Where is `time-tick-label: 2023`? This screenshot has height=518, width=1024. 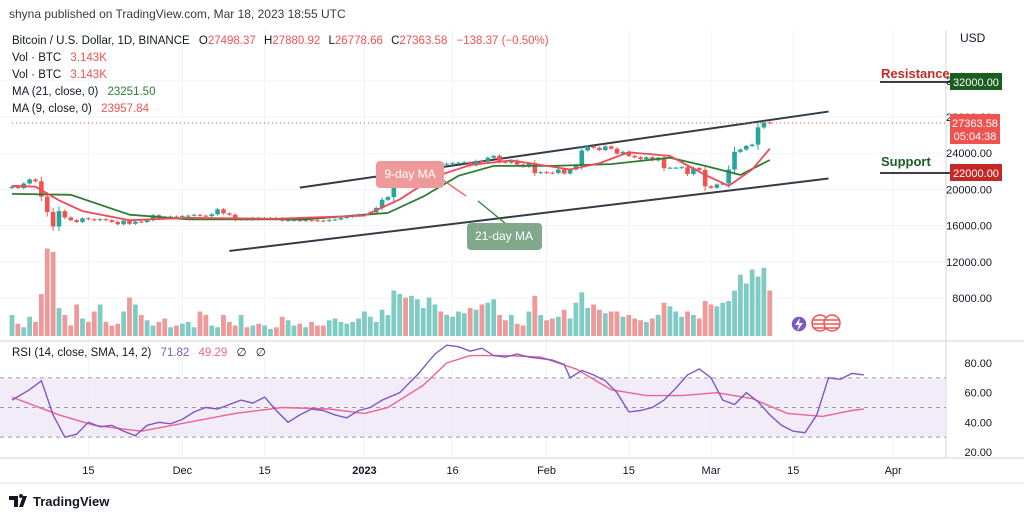
time-tick-label: 2023 is located at coordinates (364, 471).